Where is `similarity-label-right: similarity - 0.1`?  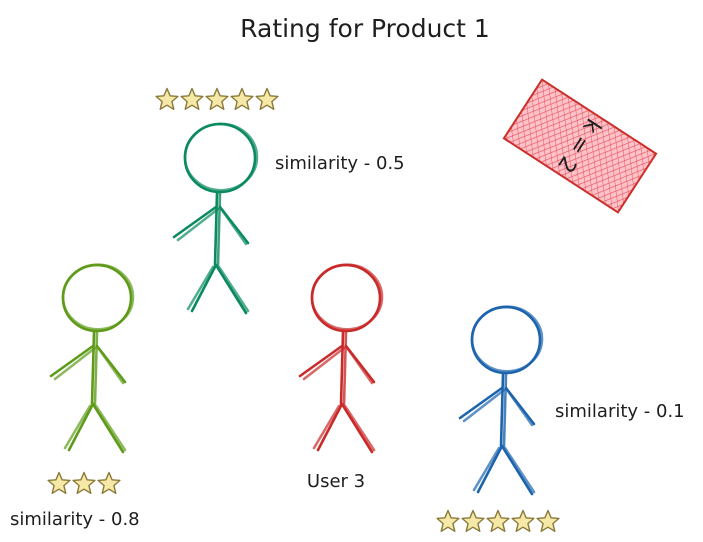
similarity-label-right: similarity - 0.1 is located at coordinates (620, 411).